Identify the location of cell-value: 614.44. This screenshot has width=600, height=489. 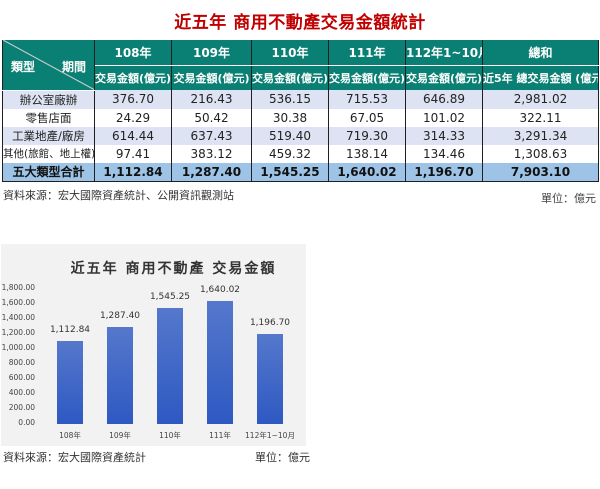
(133, 135).